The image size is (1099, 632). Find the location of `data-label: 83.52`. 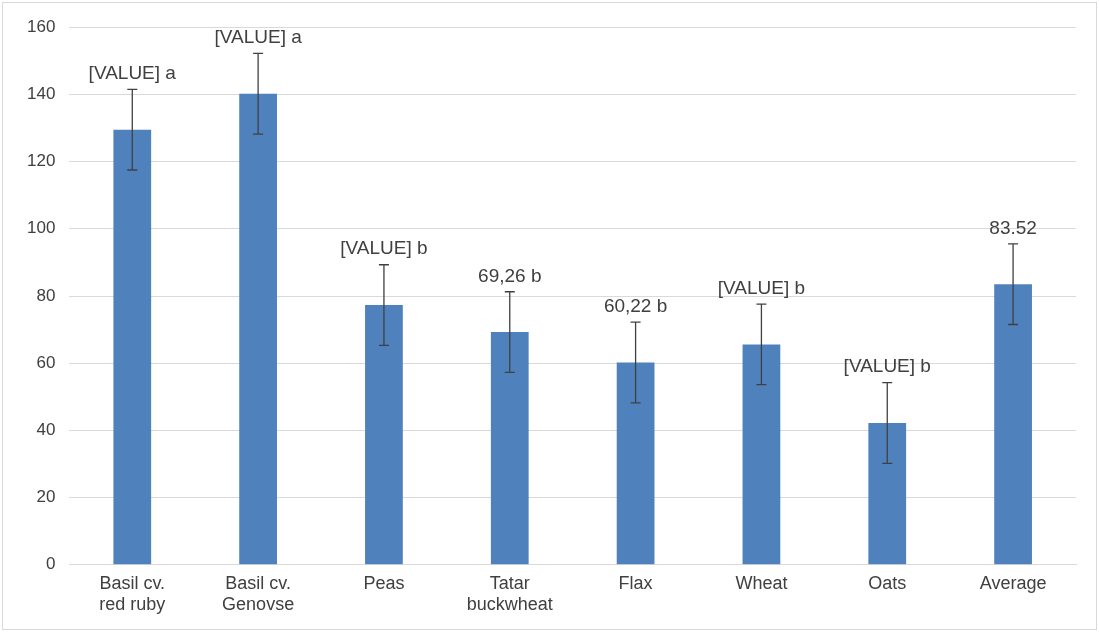

data-label: 83.52 is located at coordinates (1013, 227).